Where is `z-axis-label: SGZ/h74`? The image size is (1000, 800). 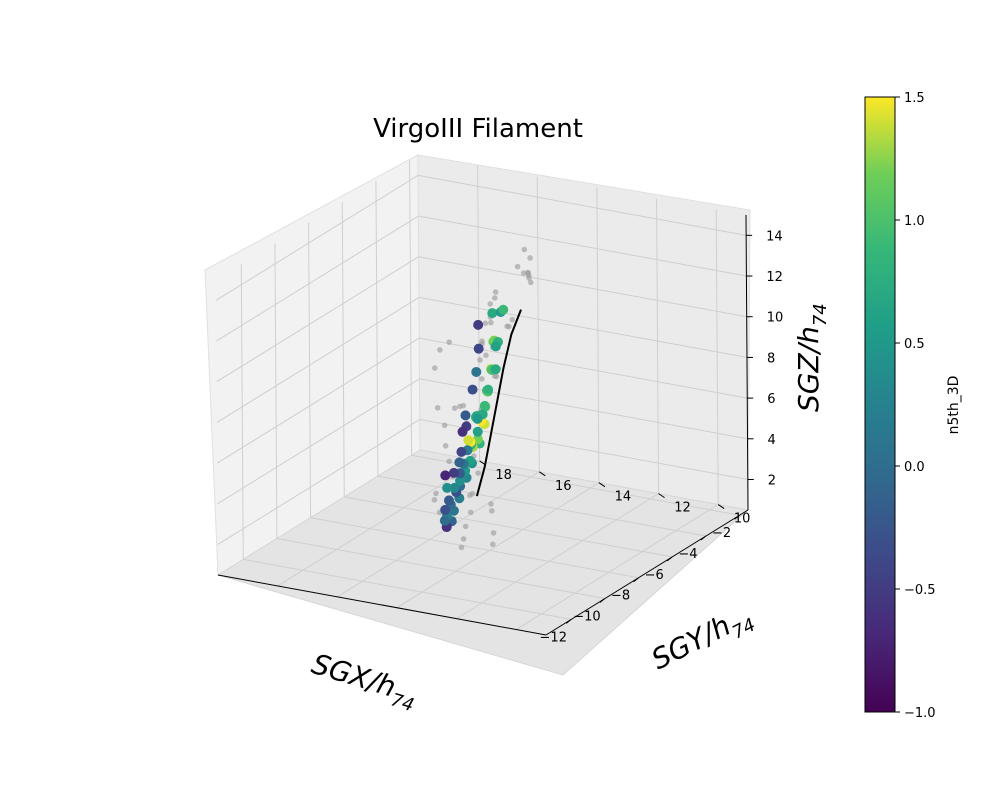
z-axis-label: SGZ/h74 is located at coordinates (811, 357).